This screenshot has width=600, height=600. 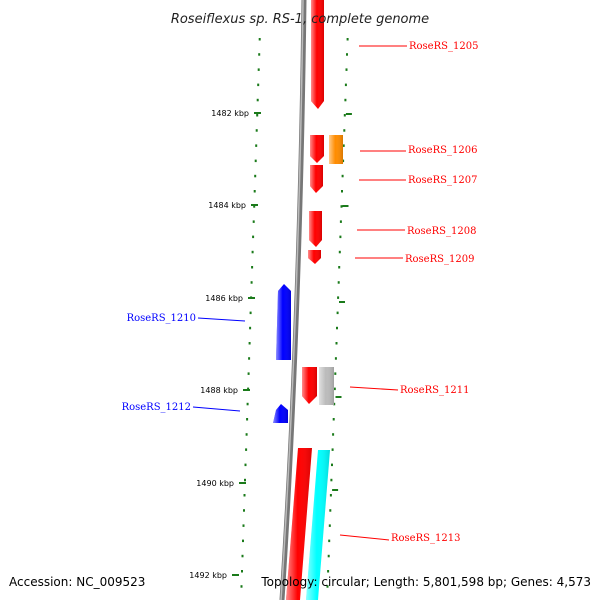 I want to click on genome-backbone-line, so click(x=293, y=300).